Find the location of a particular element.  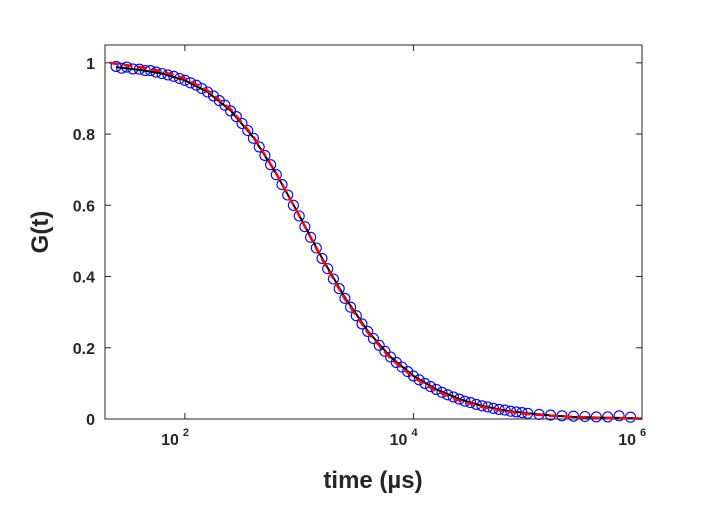

x-tick-exponent: 6 is located at coordinates (643, 433).